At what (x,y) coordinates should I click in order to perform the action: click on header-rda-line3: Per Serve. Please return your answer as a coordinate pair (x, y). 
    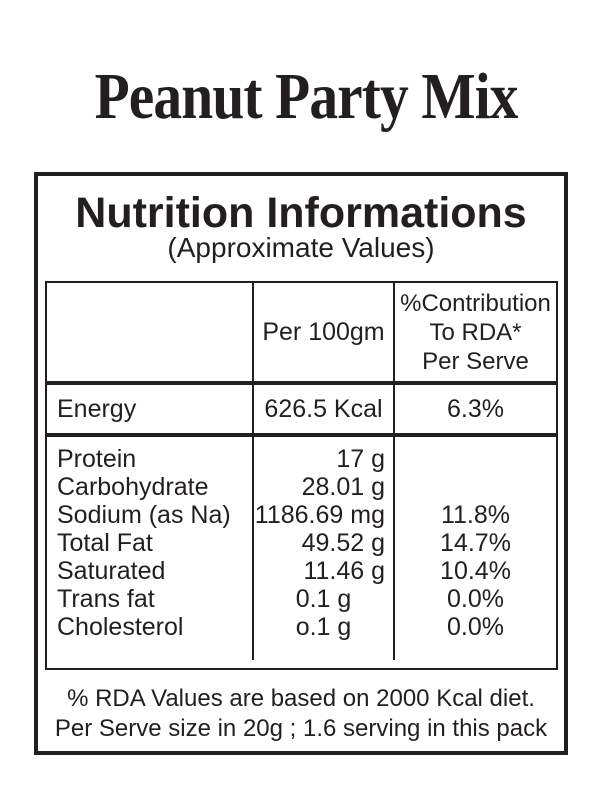
    Looking at the image, I should click on (475, 361).